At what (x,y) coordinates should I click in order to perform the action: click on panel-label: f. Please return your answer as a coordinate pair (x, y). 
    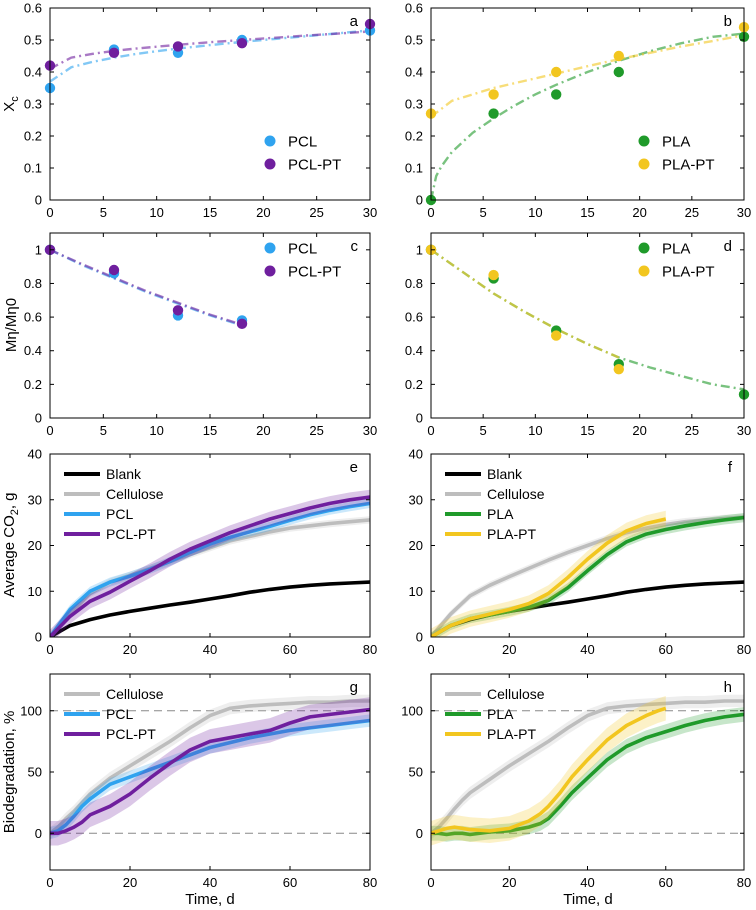
    Looking at the image, I should click on (730, 467).